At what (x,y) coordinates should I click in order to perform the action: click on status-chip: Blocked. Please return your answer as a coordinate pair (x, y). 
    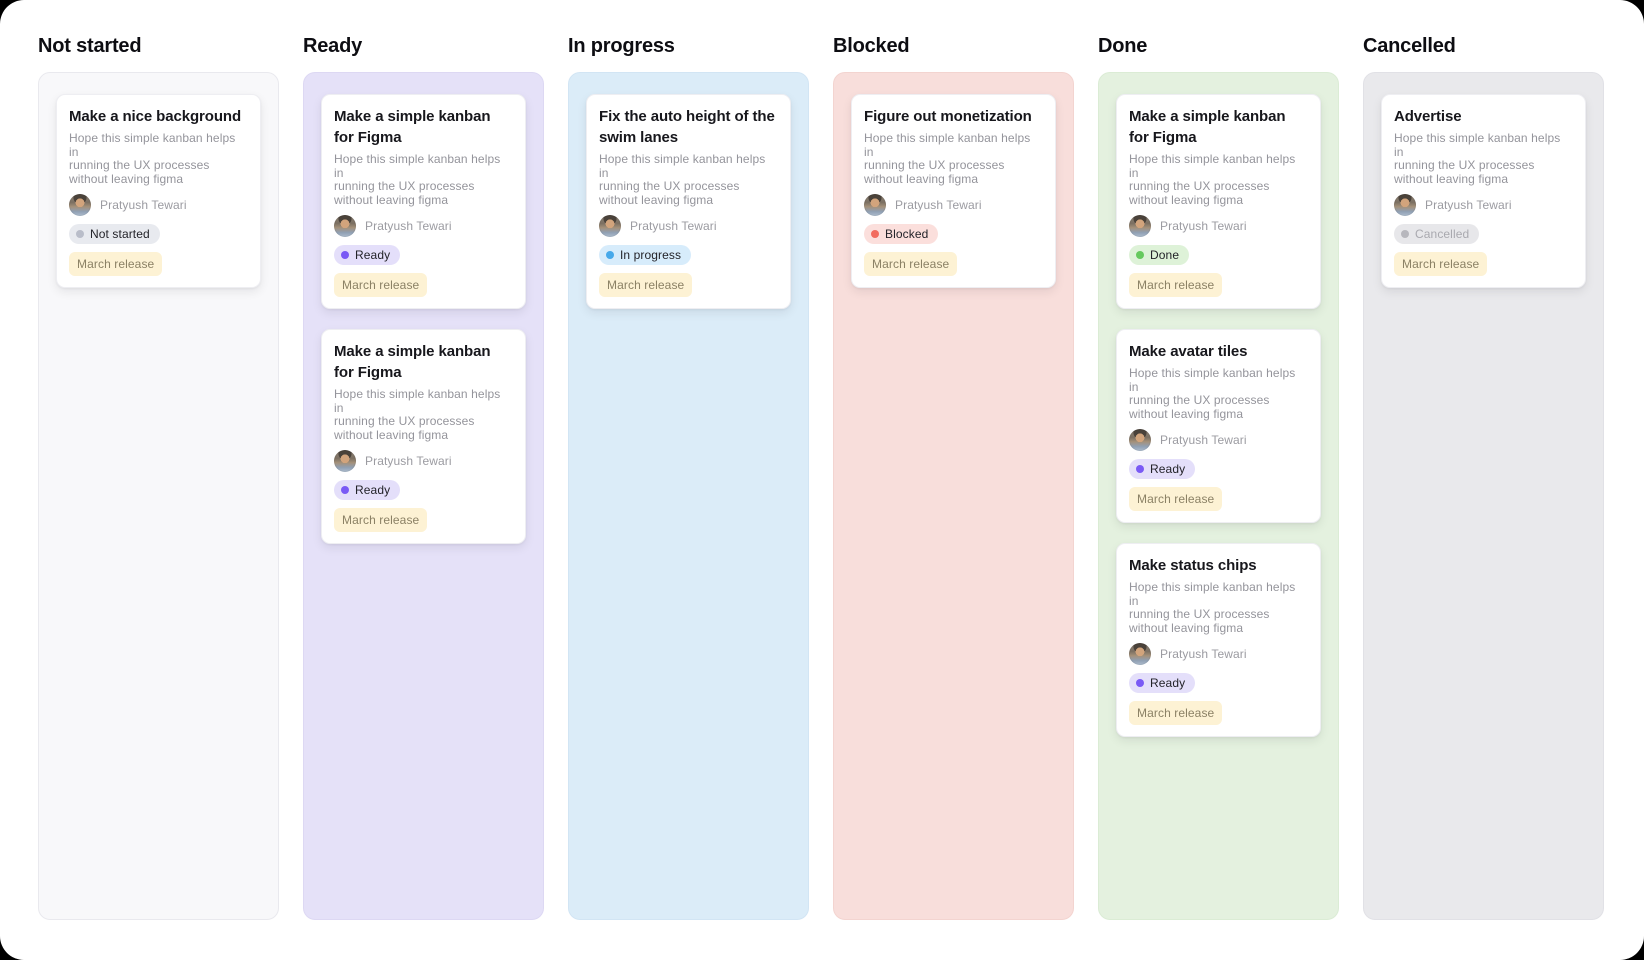
    Looking at the image, I should click on (901, 234).